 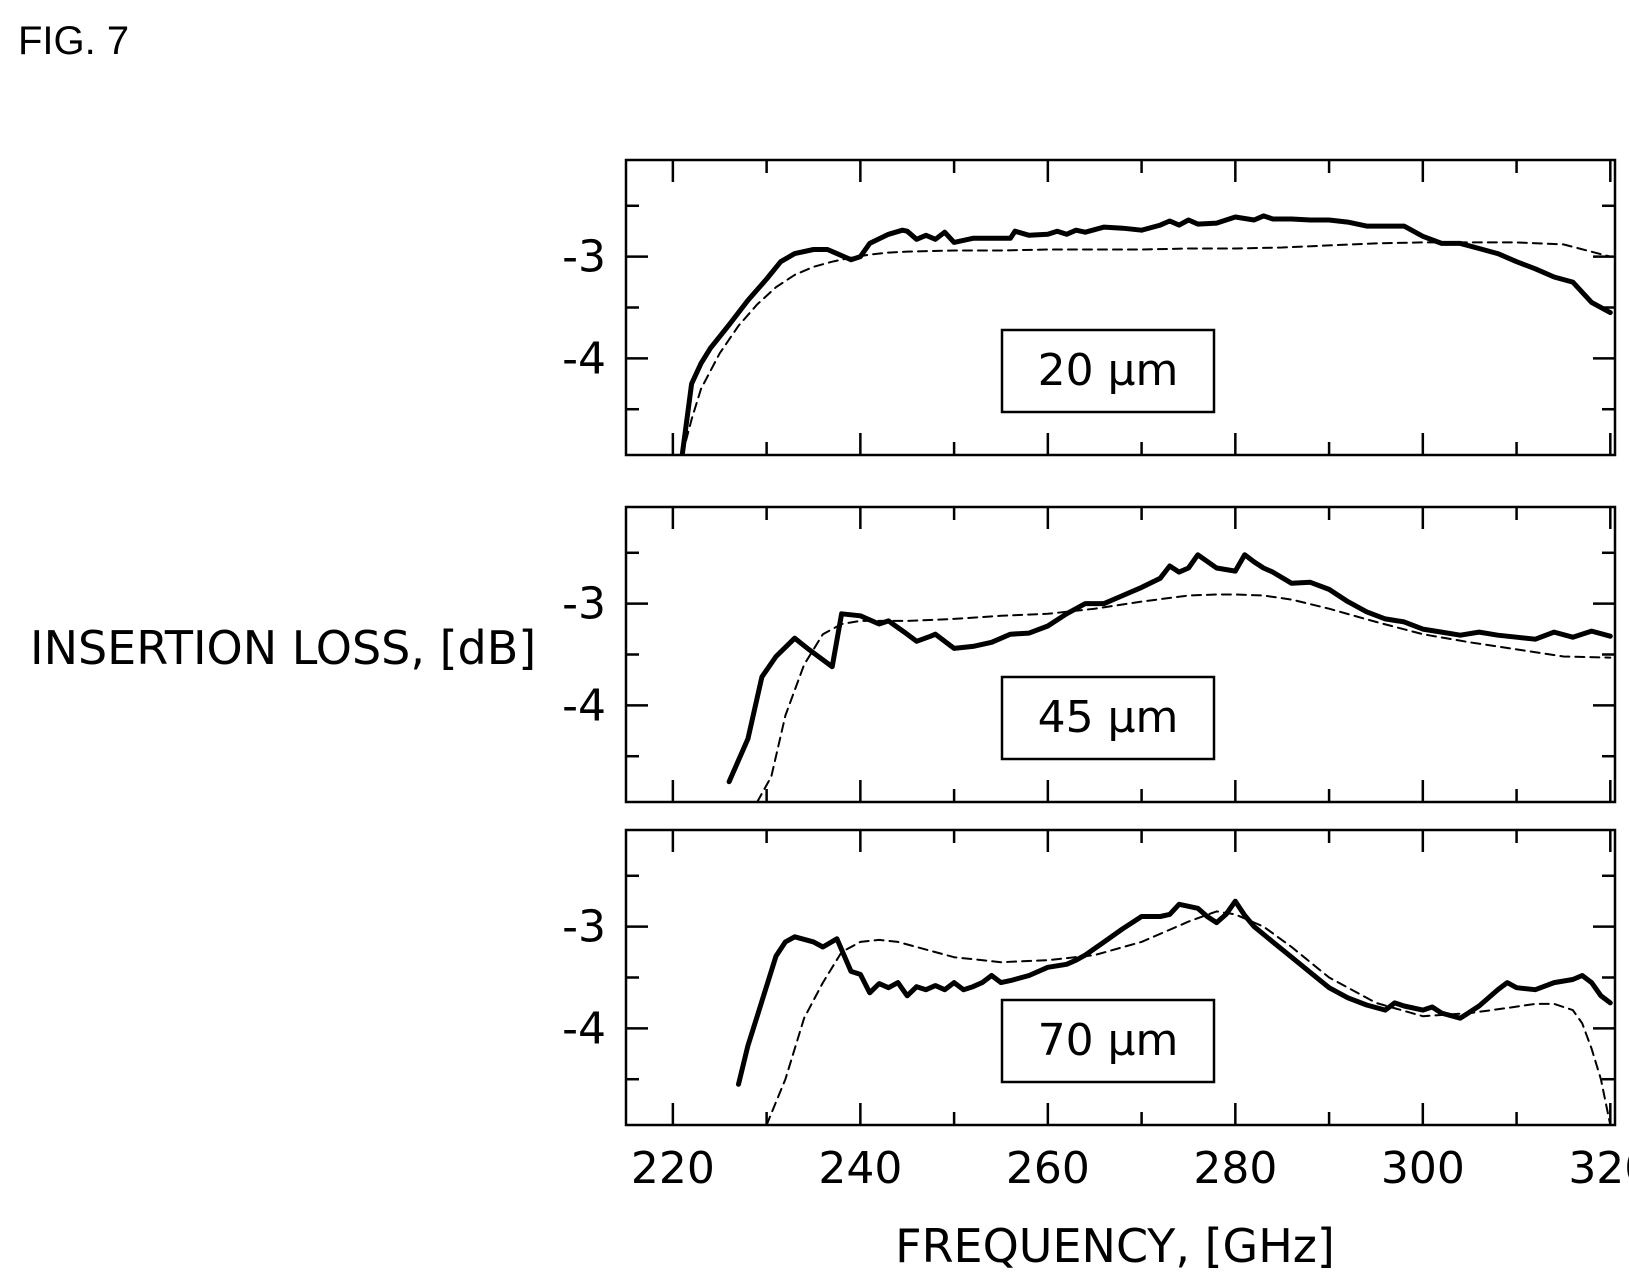 I want to click on x-tick-label: 220, so click(x=673, y=1168).